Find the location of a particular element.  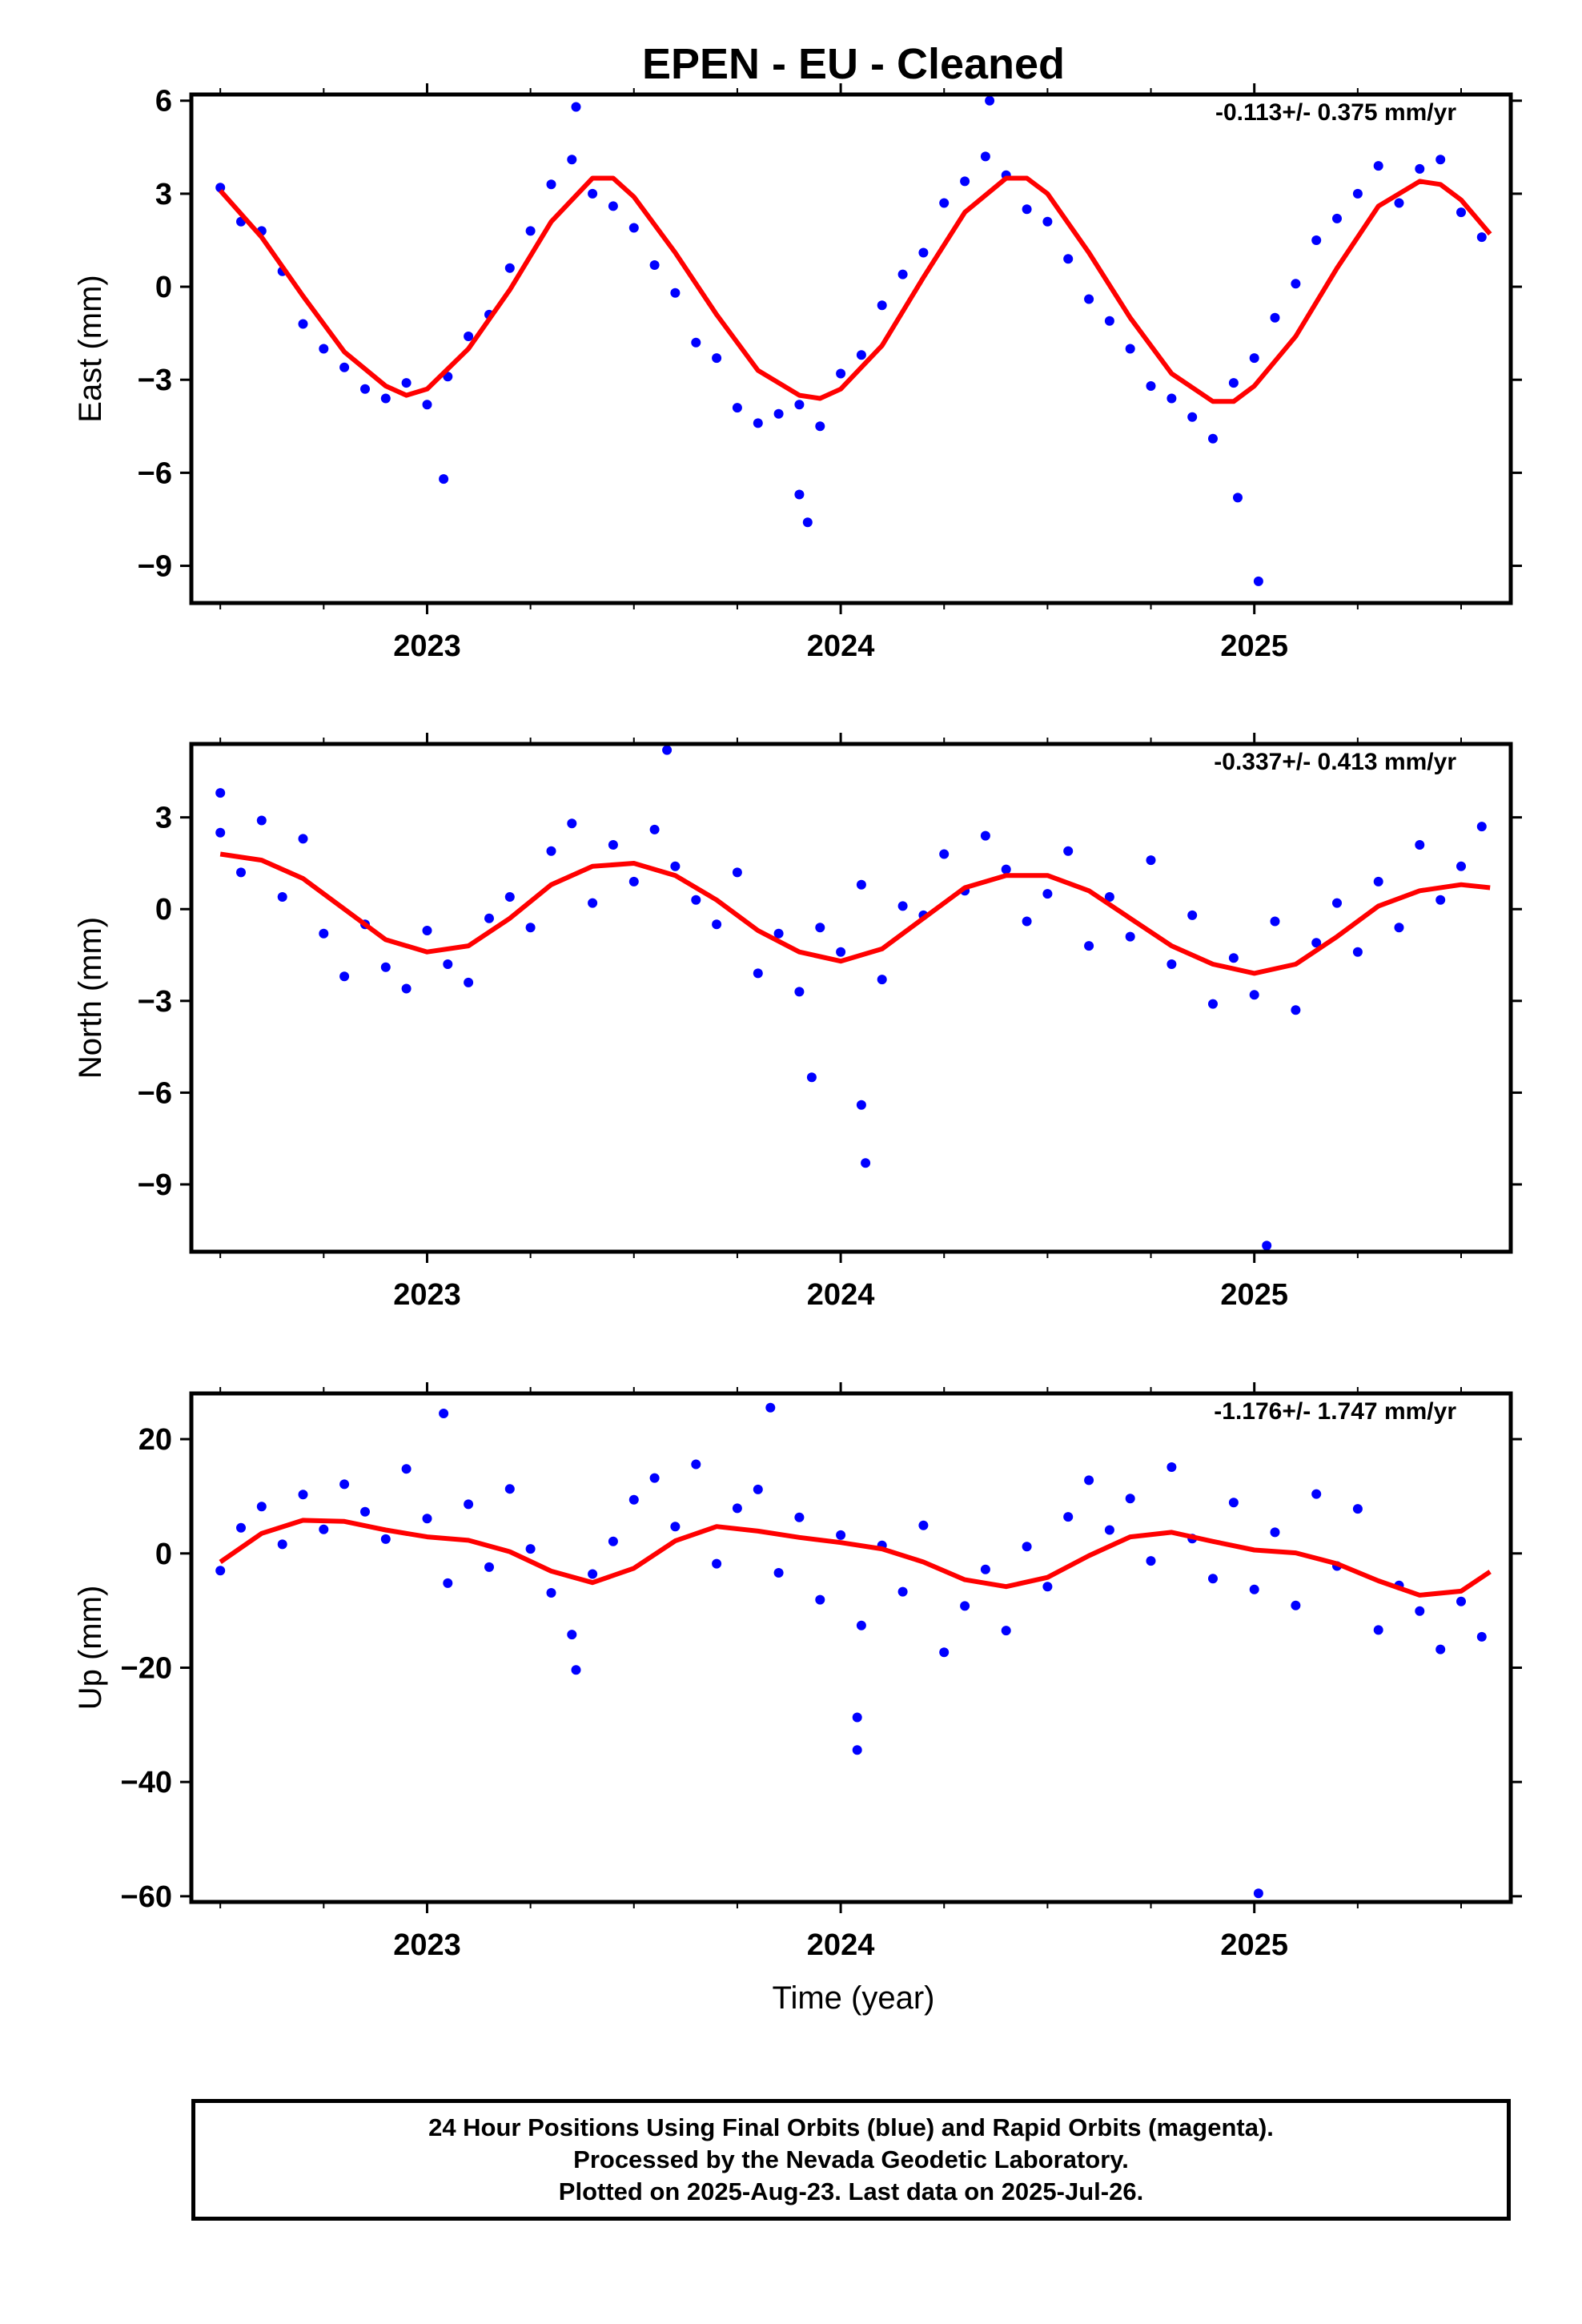

up-x-tick-label: 2025 is located at coordinates (1254, 1945).